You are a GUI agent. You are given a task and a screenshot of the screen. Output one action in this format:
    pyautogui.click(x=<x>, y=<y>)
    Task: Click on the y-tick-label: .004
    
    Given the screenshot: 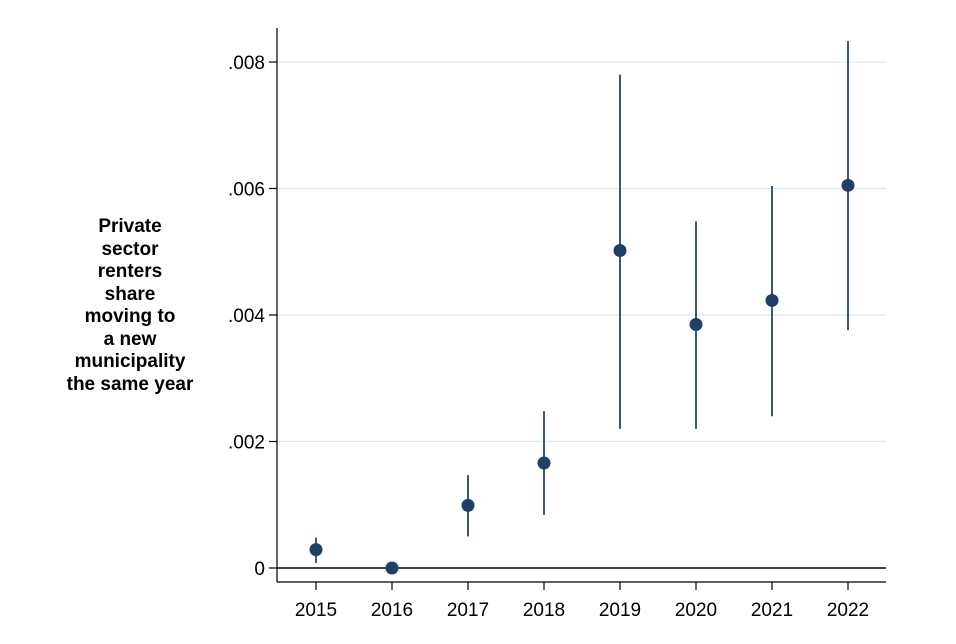 What is the action you would take?
    pyautogui.click(x=246, y=316)
    